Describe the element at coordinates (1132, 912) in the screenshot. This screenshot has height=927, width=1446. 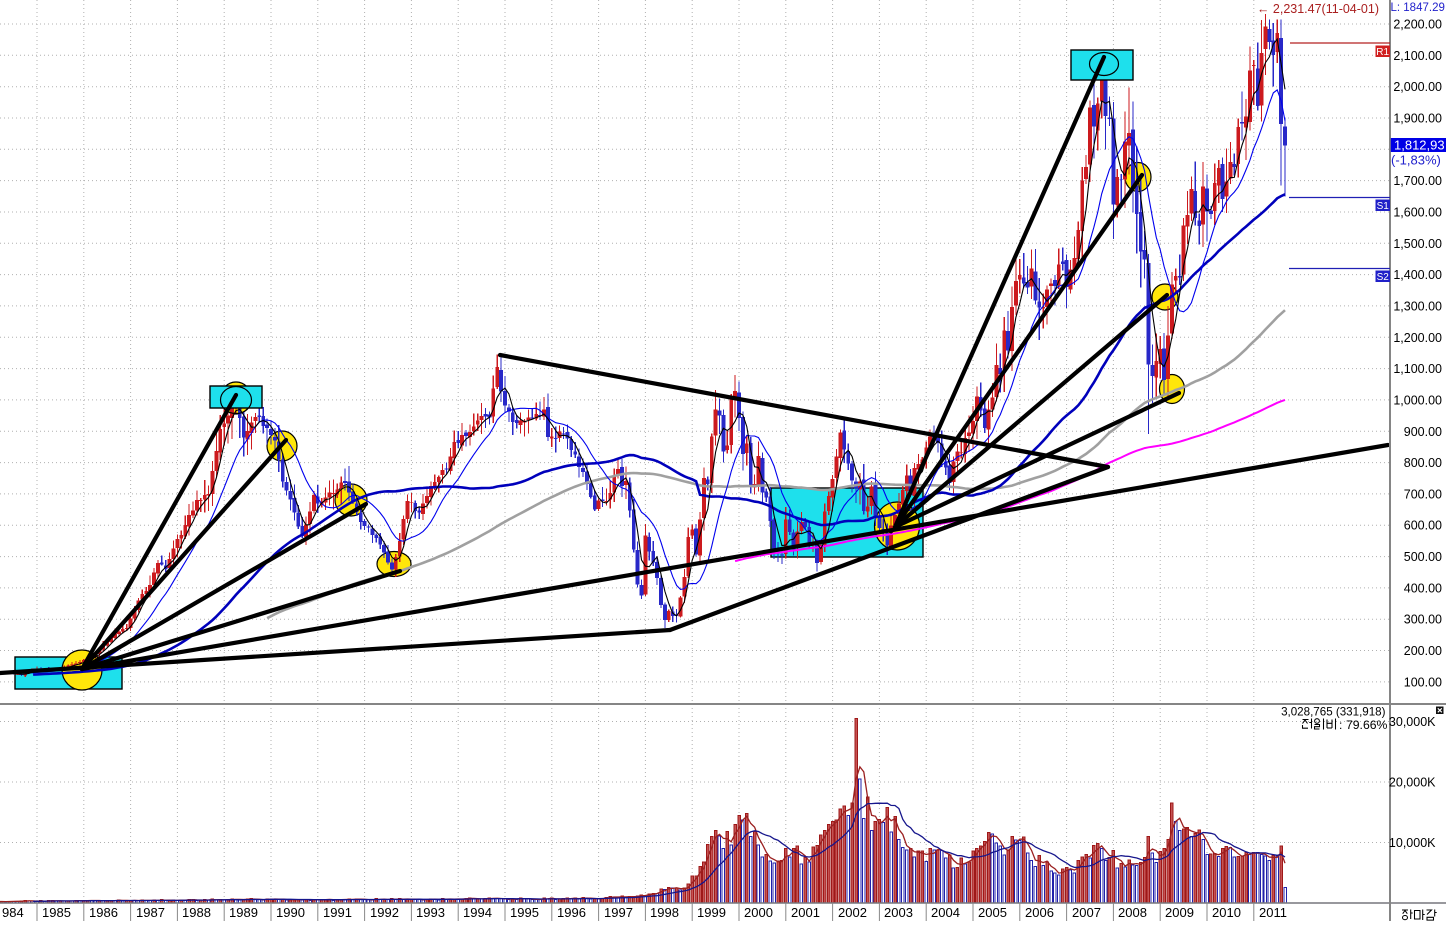
I see `svg-text: 2008` at that location.